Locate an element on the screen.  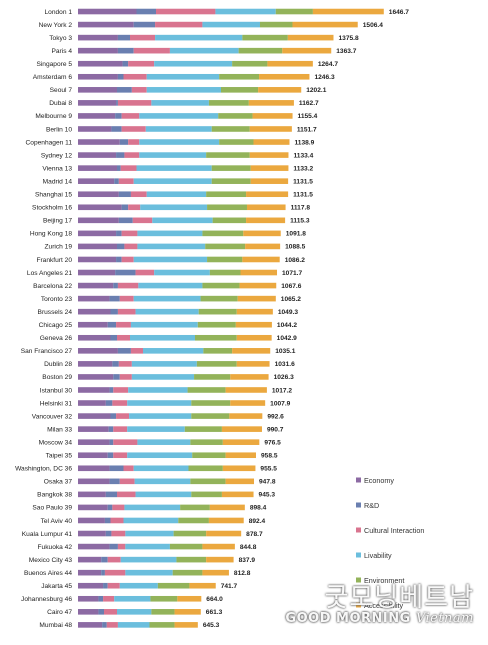
category-label-madrid-14: Madrid 14 is located at coordinates (58, 181).